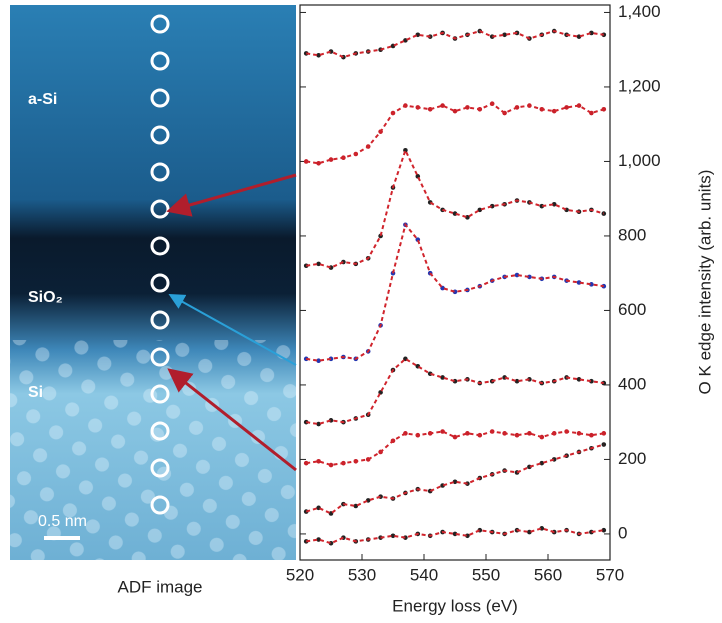  What do you see at coordinates (300, 574) in the screenshot?
I see `x-tick-label: 520` at bounding box center [300, 574].